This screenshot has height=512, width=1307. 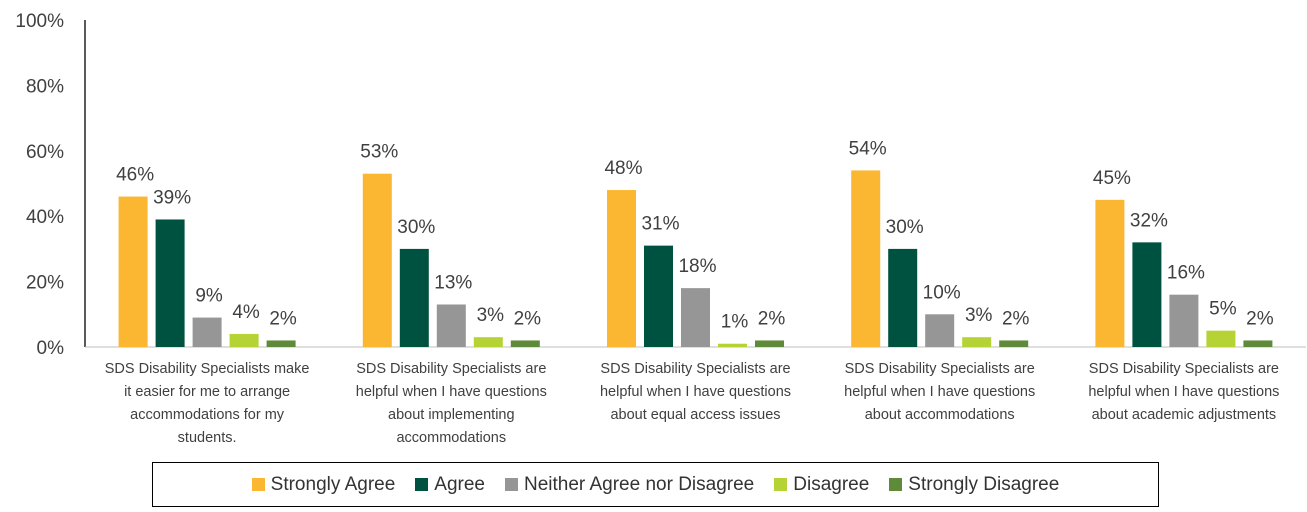 What do you see at coordinates (735, 322) in the screenshot?
I see `data-label: 1%` at bounding box center [735, 322].